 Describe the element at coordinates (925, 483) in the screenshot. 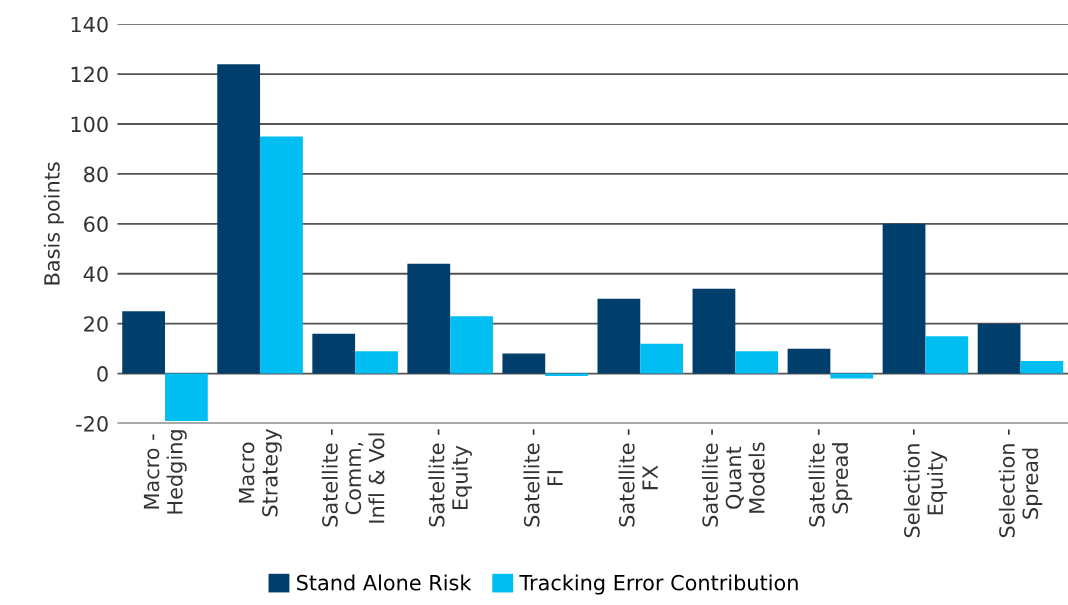

I see `x-tick-label: Selection - Equity` at that location.